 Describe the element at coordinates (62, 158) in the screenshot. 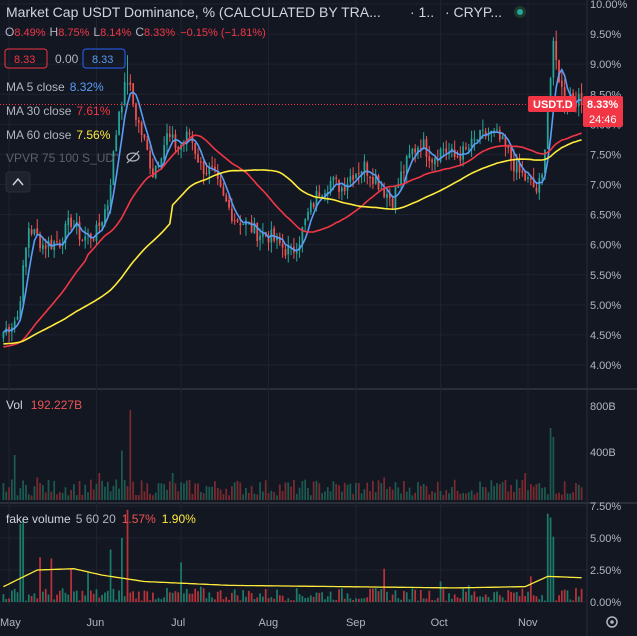

I see `vpvr-legend: VPVR 75 100 S_UD"` at that location.